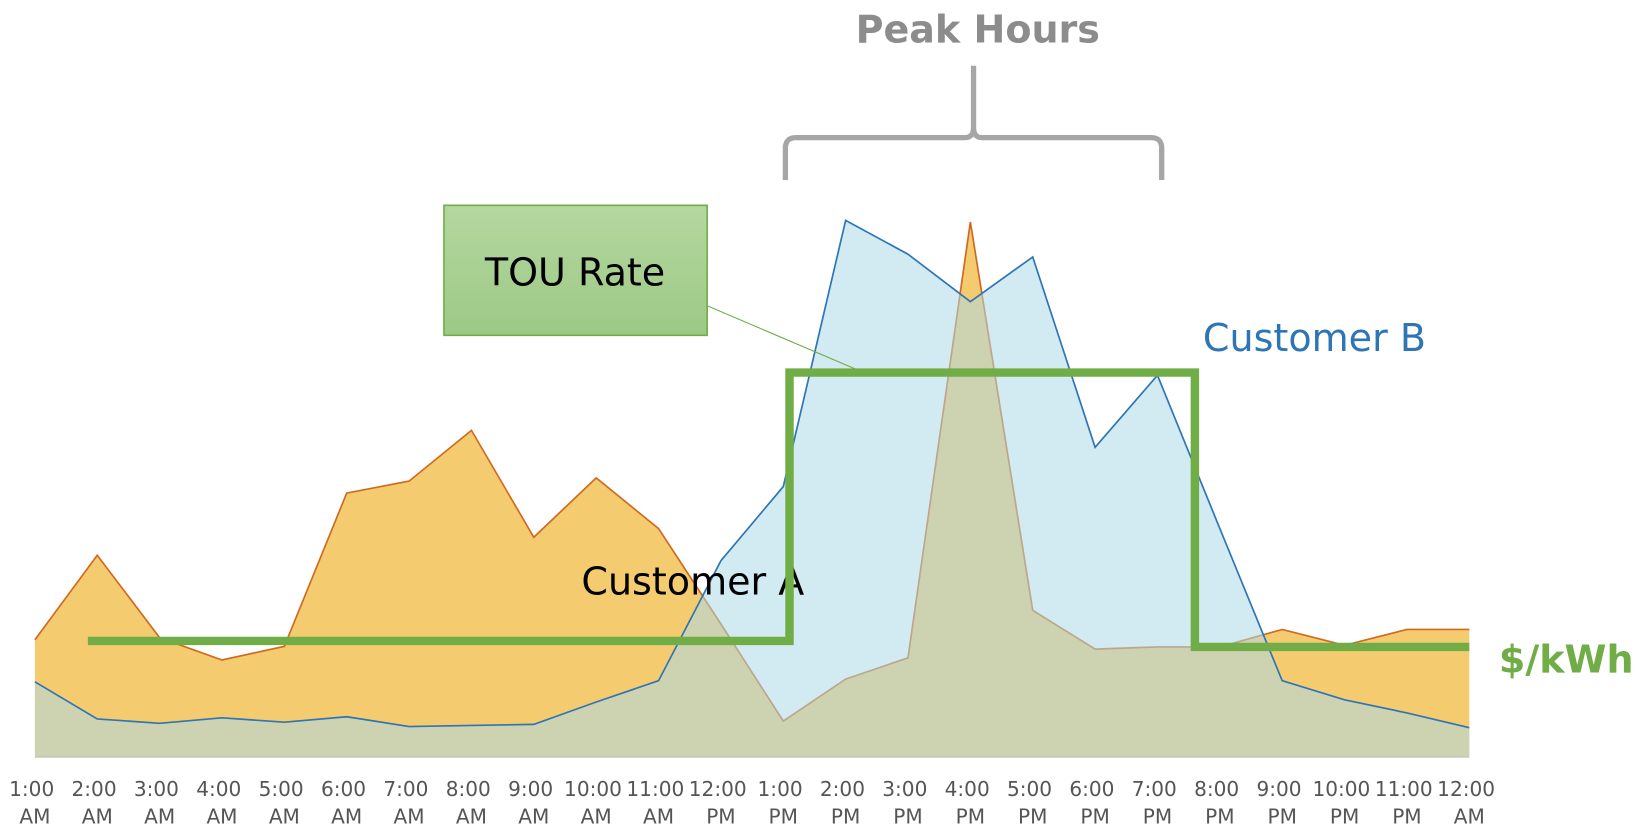  What do you see at coordinates (1566, 660) in the screenshot?
I see `rate-unit: $/kWh` at bounding box center [1566, 660].